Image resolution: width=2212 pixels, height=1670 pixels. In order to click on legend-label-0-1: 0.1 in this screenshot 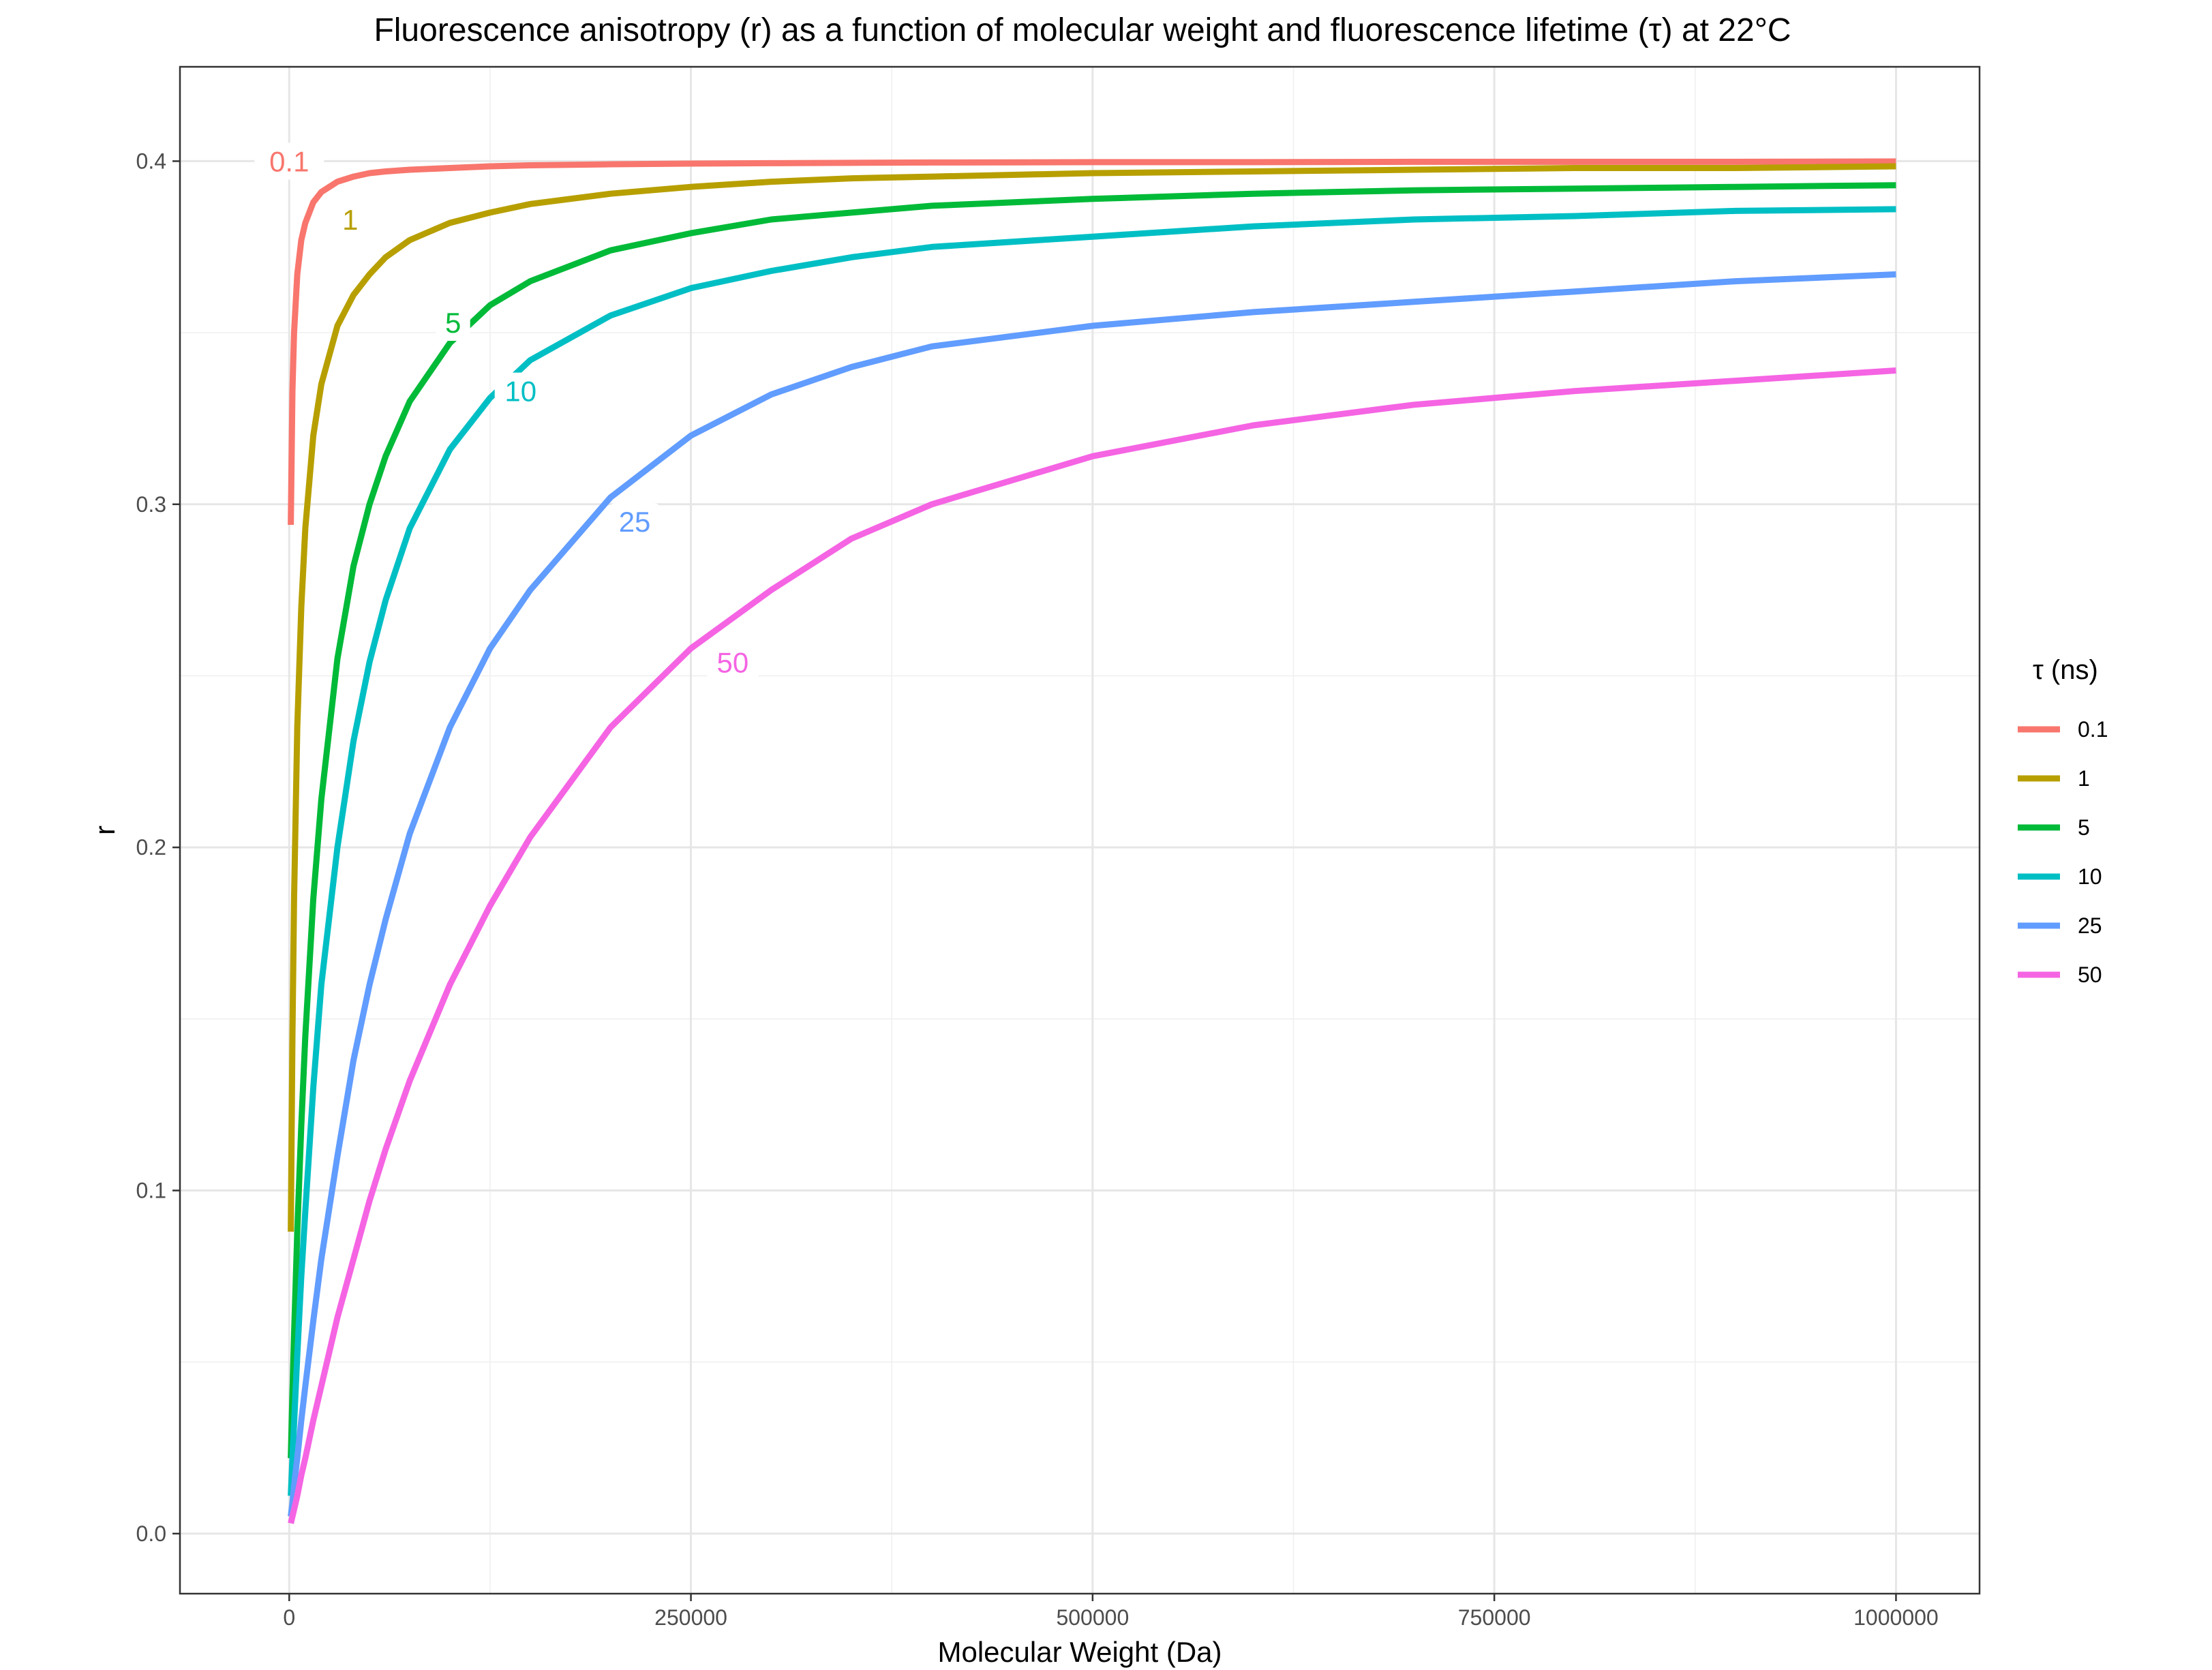, I will do `click(2093, 729)`.